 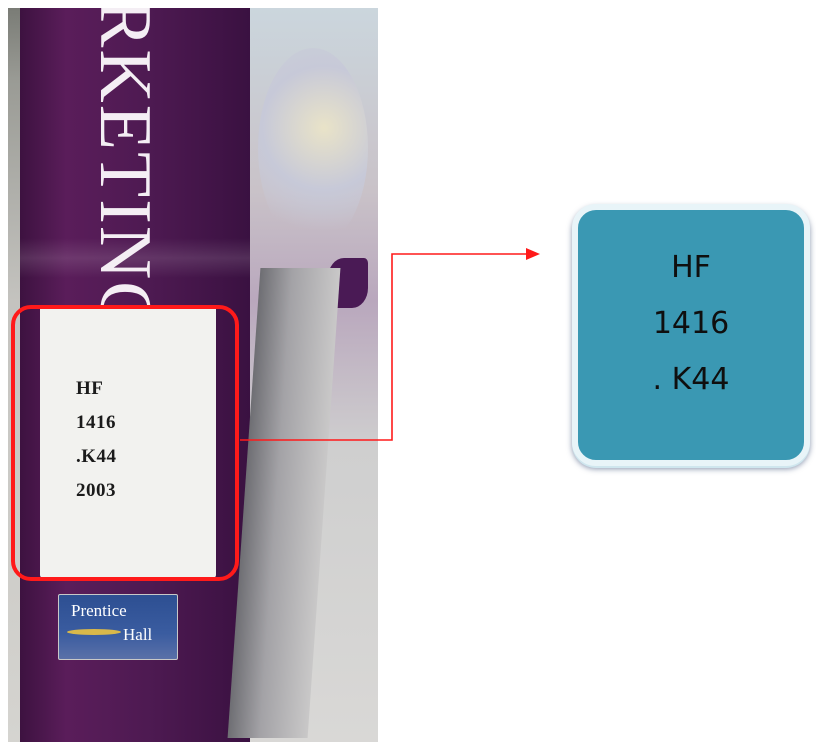 What do you see at coordinates (384, 347) in the screenshot?
I see `connector-line` at bounding box center [384, 347].